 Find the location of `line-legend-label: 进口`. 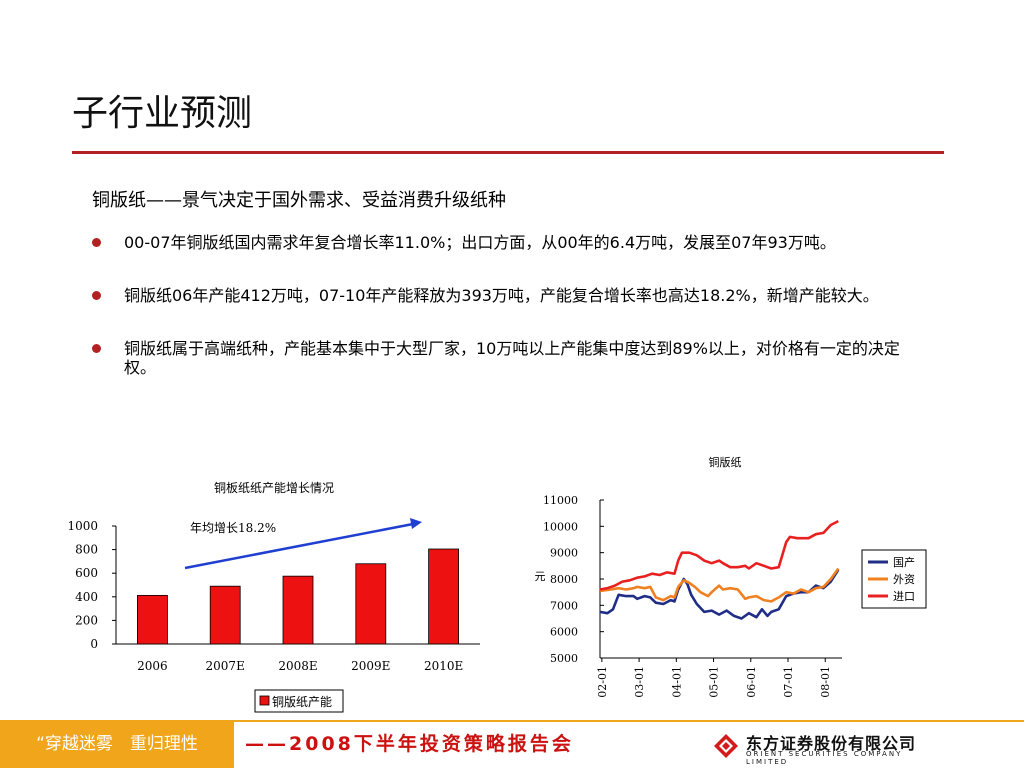

line-legend-label: 进口 is located at coordinates (904, 596).